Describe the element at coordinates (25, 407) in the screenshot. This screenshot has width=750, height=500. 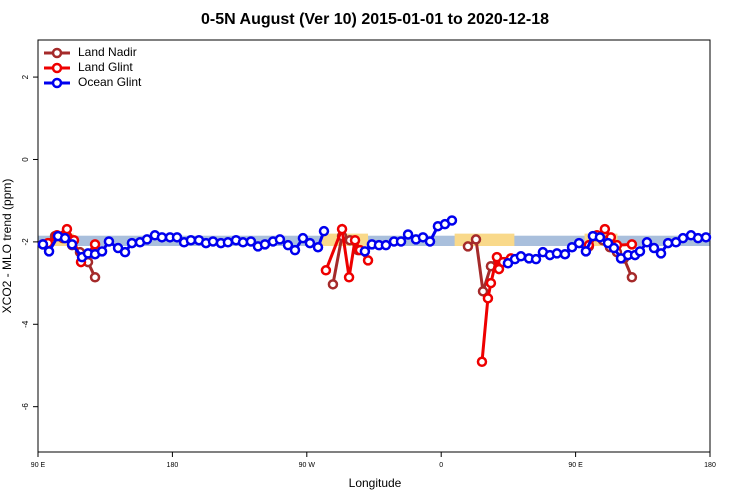
I see `y-tick-label: -6` at that location.